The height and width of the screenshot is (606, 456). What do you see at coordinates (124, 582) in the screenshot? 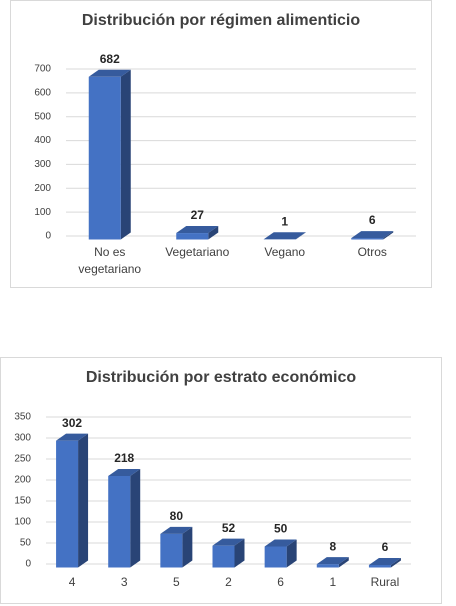
I see `x-tick-label: 3` at bounding box center [124, 582].